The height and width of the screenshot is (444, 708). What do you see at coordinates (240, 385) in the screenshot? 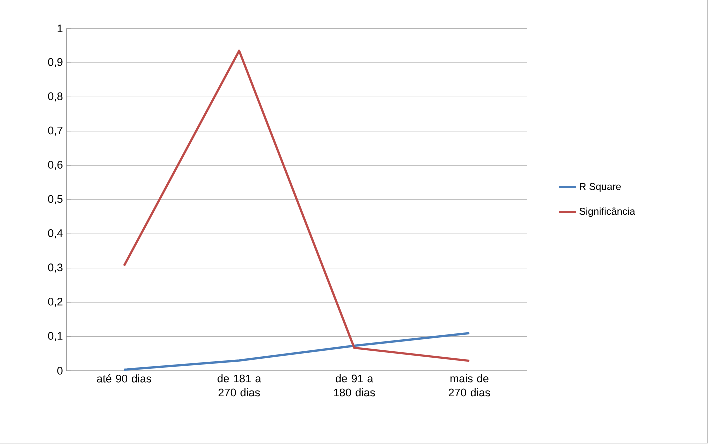
I see `x-tick-label: de 181 a 270 dias` at bounding box center [240, 385].